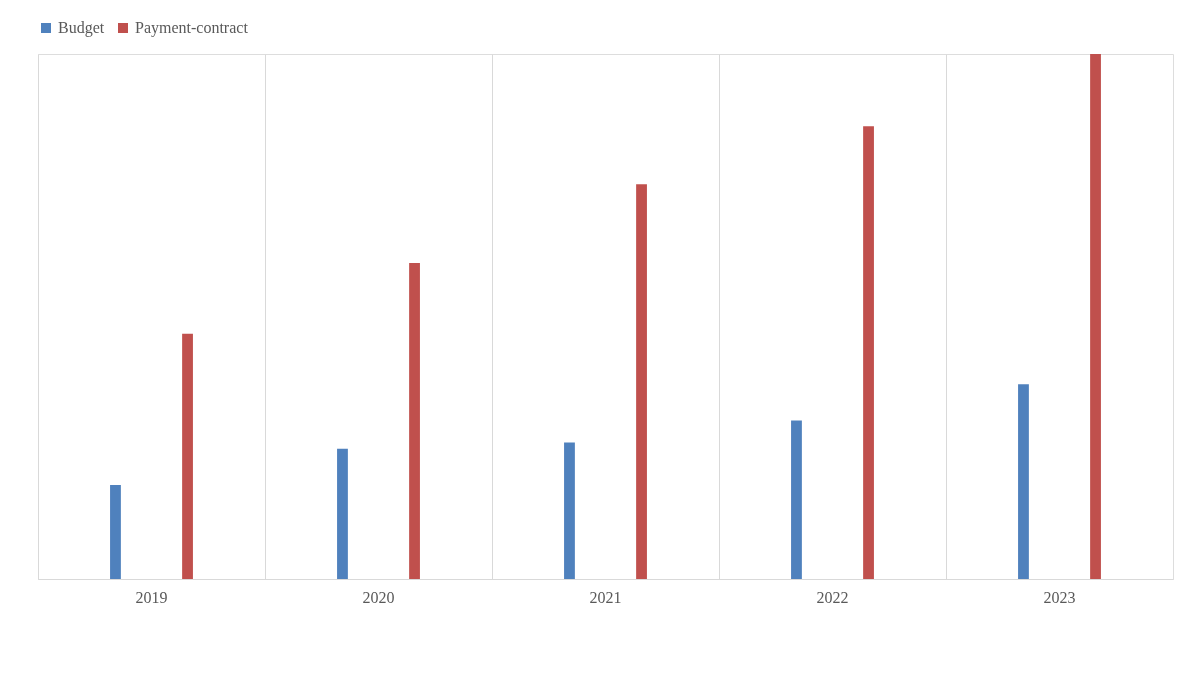 The width and height of the screenshot is (1203, 680). Describe the element at coordinates (832, 597) in the screenshot. I see `x-tick-label: 2022` at that location.